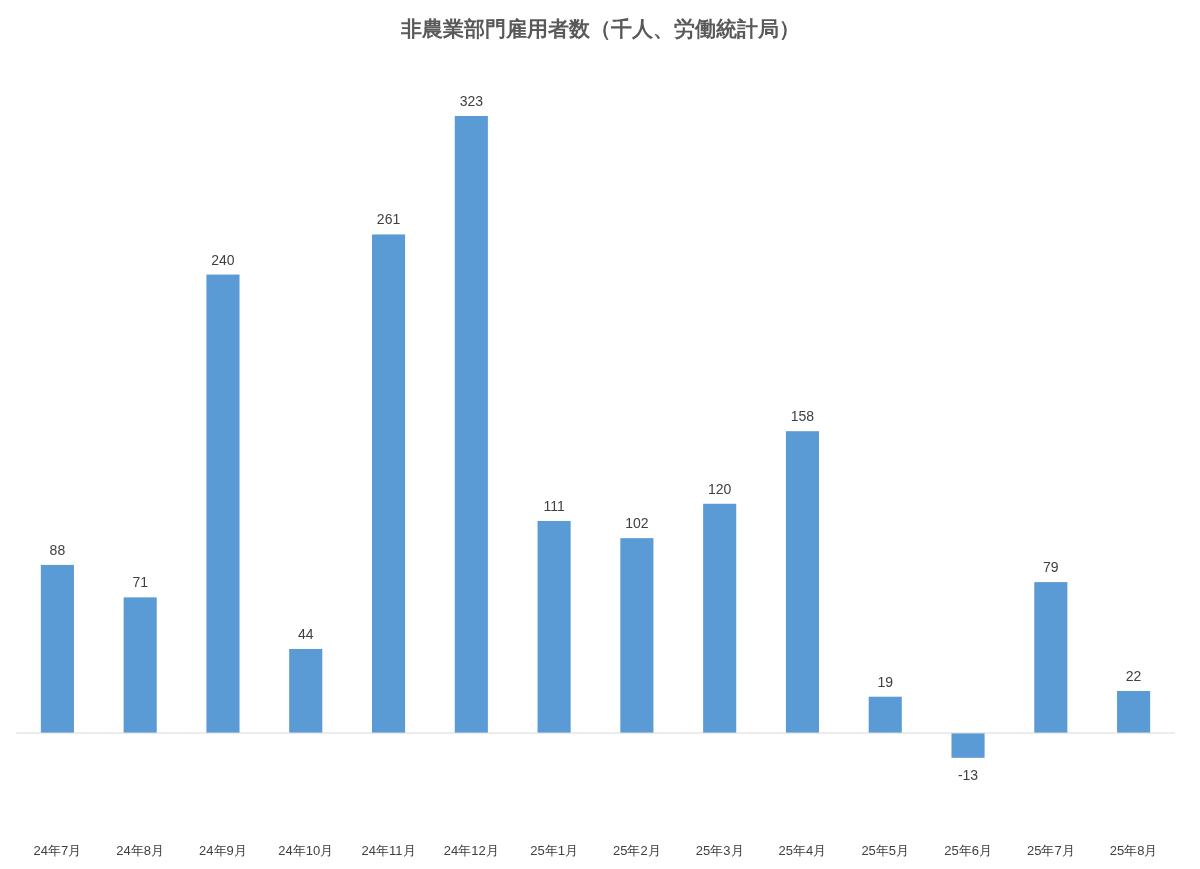 Image resolution: width=1200 pixels, height=869 pixels. What do you see at coordinates (637, 850) in the screenshot?
I see `x-tick-label: 25年2月` at bounding box center [637, 850].